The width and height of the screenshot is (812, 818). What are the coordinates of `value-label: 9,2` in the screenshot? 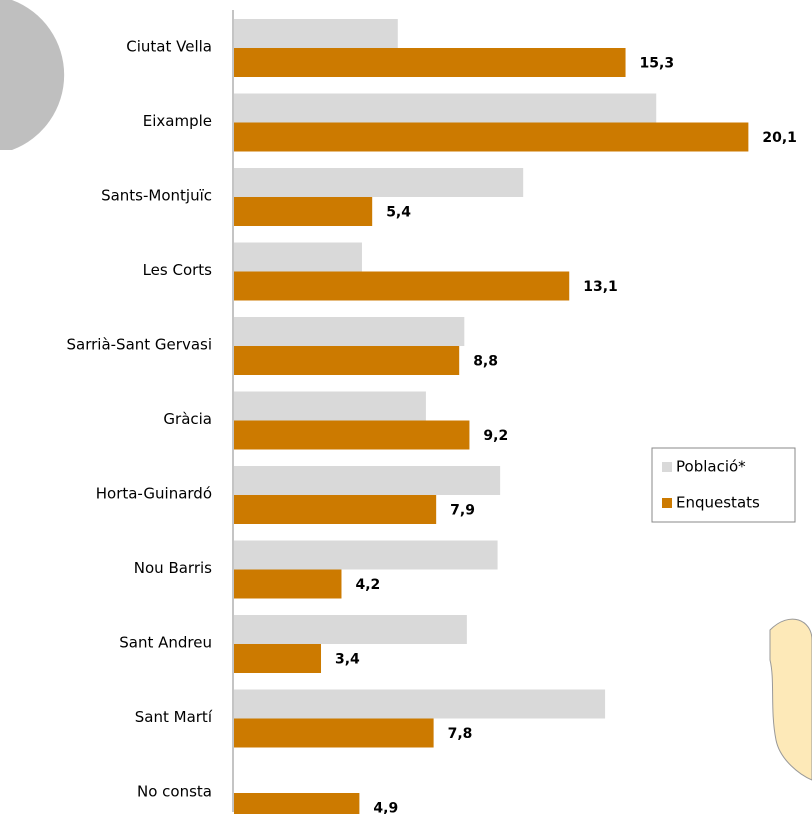 It's located at (495, 436).